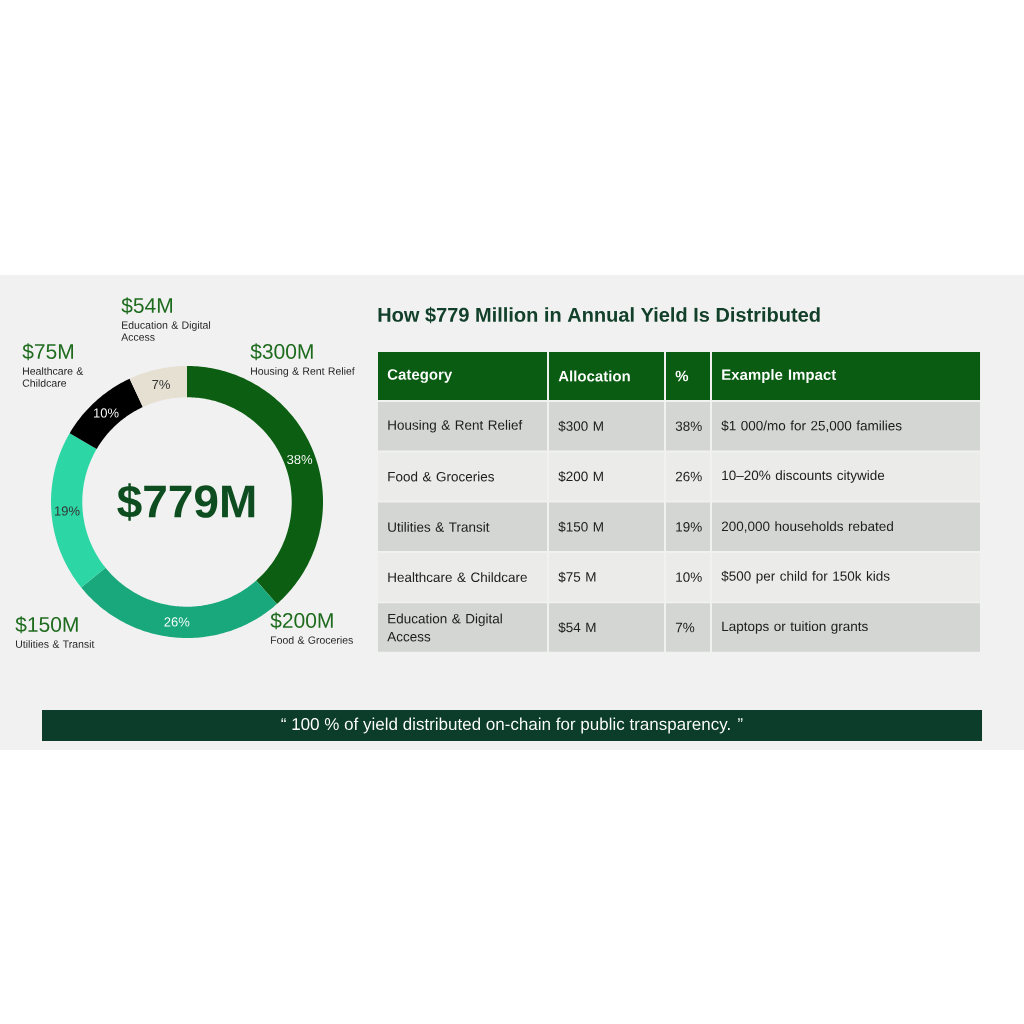 This screenshot has width=1024, height=1024. I want to click on text: $54 M, so click(577, 627).